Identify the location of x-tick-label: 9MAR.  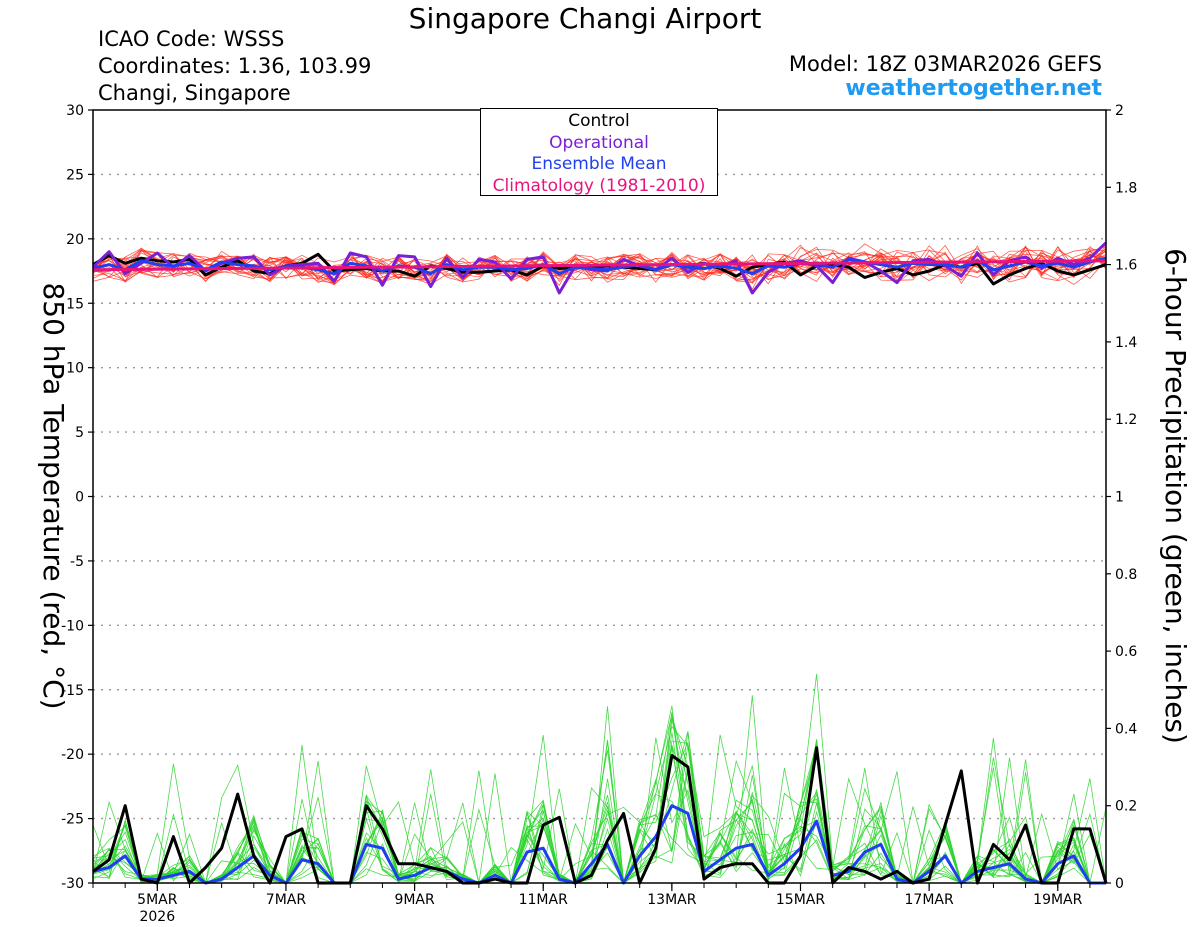
(414, 900).